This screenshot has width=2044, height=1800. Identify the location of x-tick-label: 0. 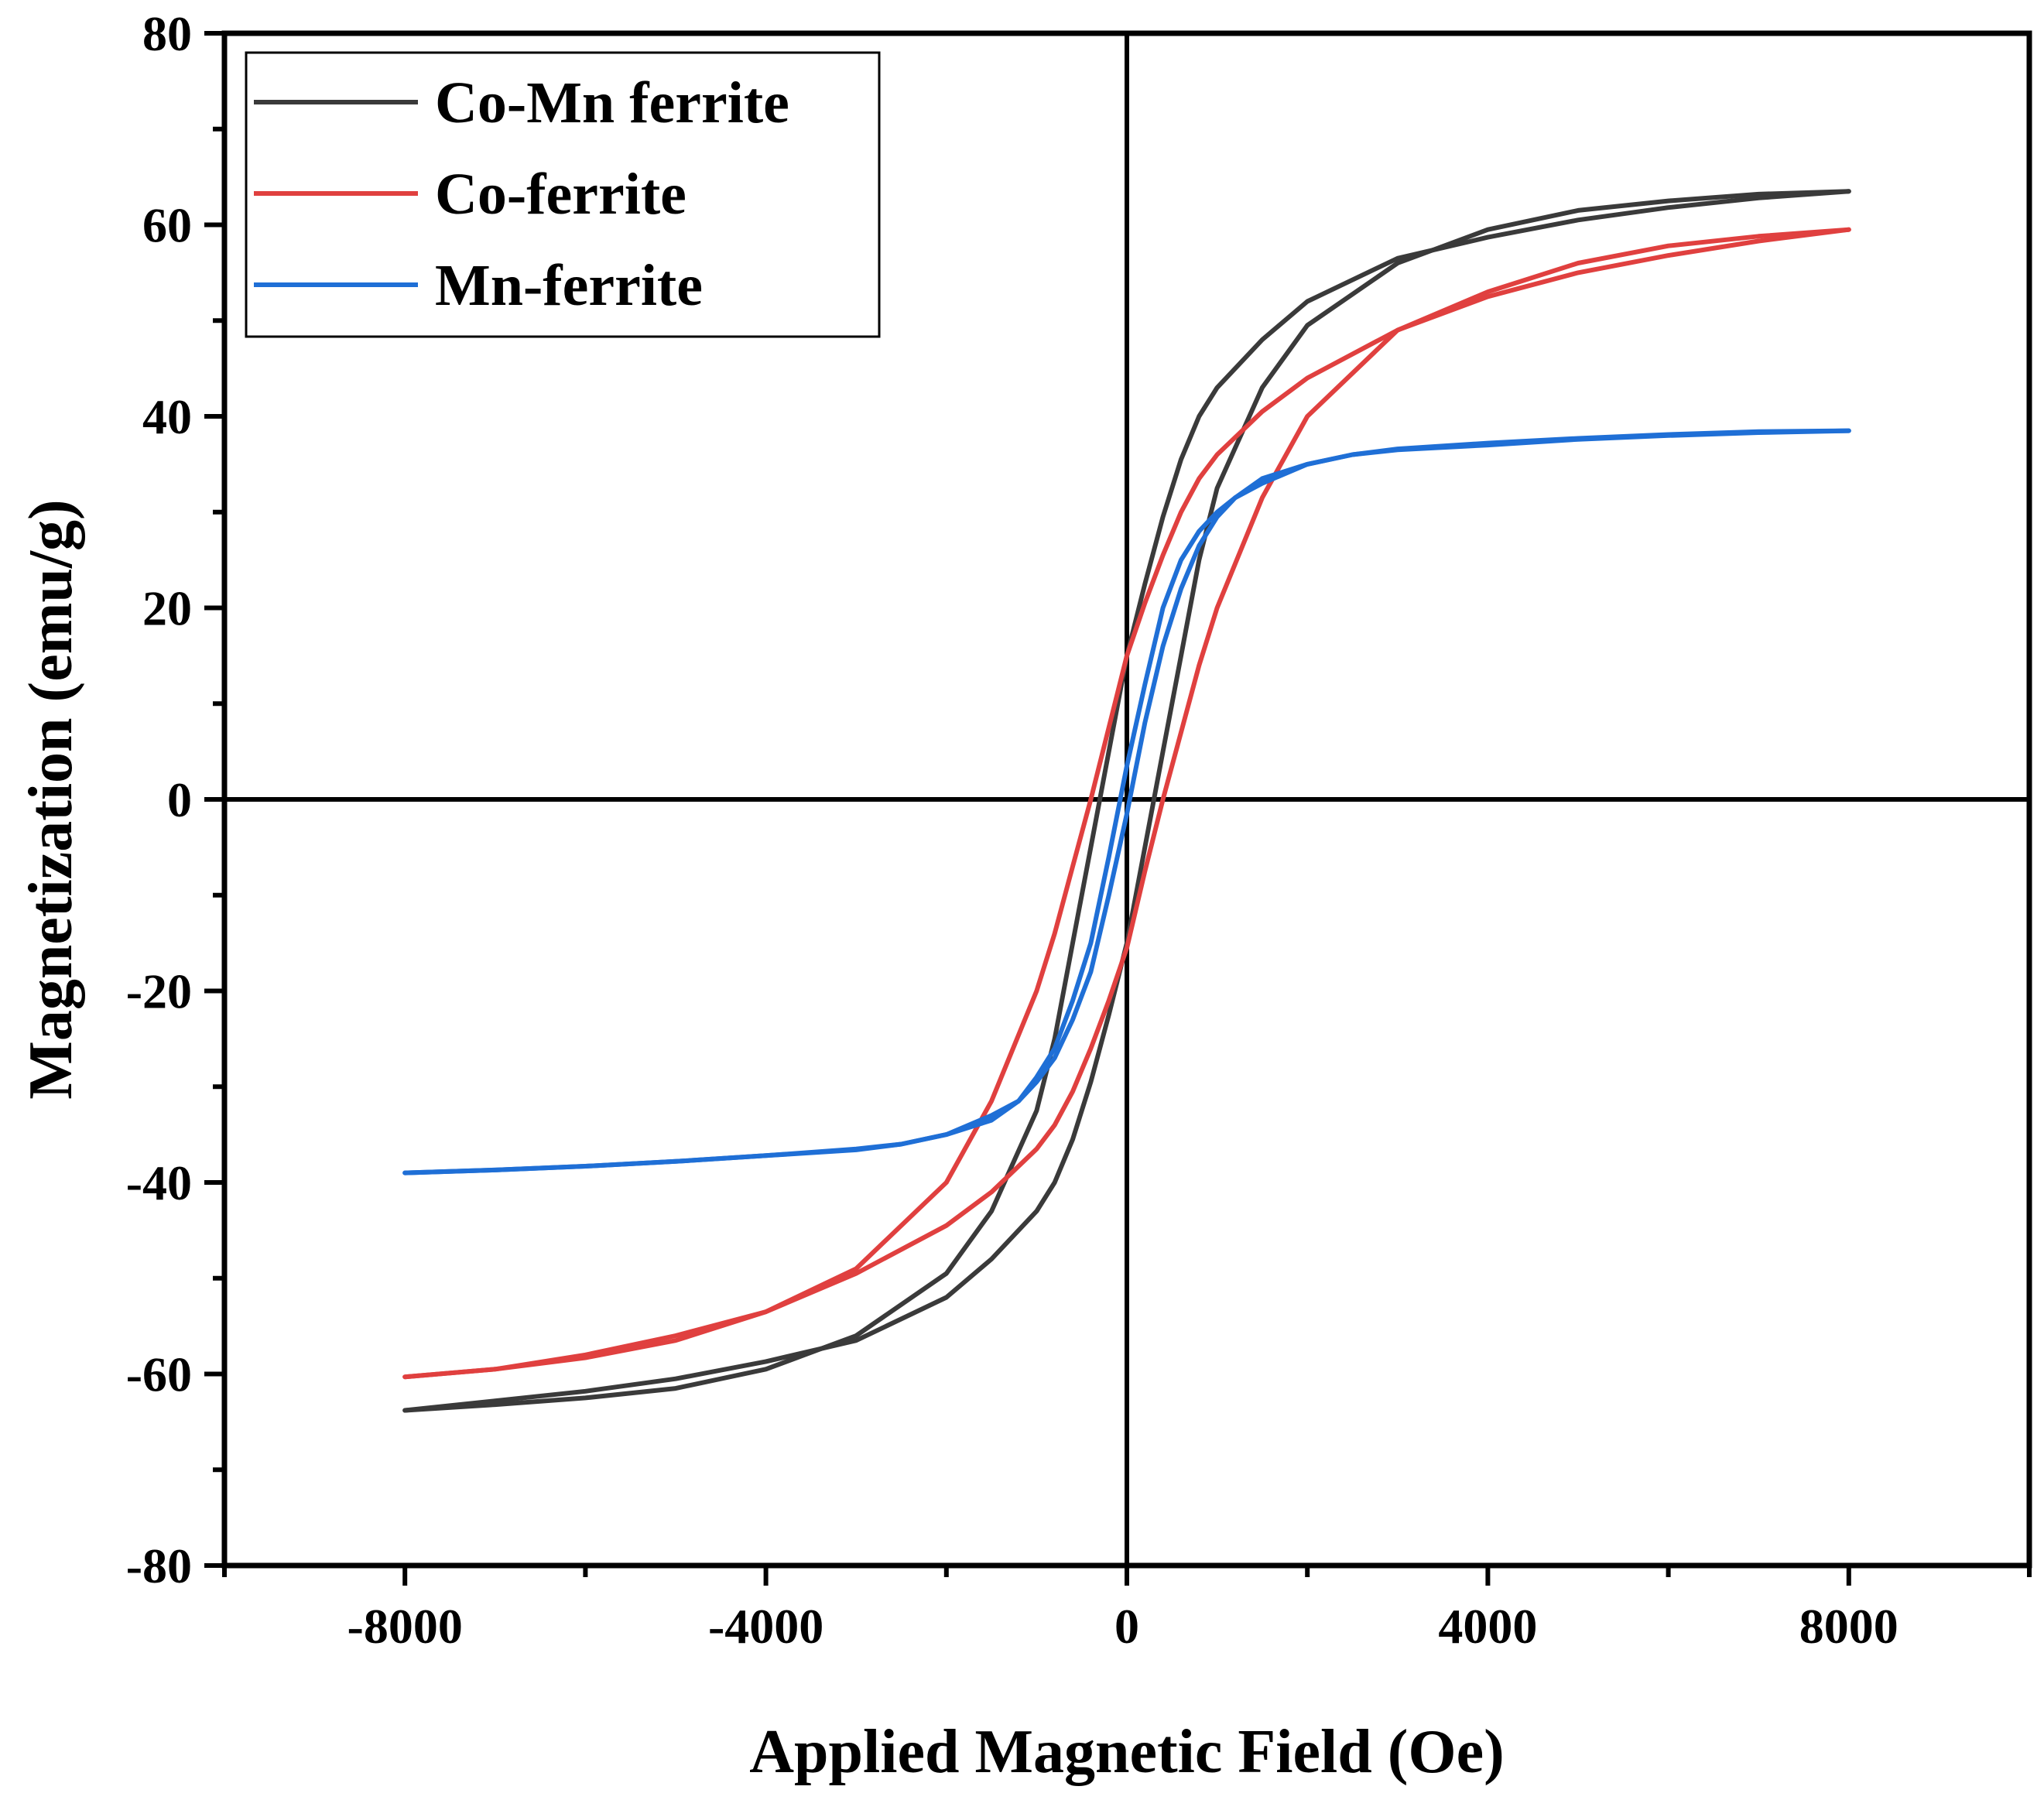
(1126, 1626).